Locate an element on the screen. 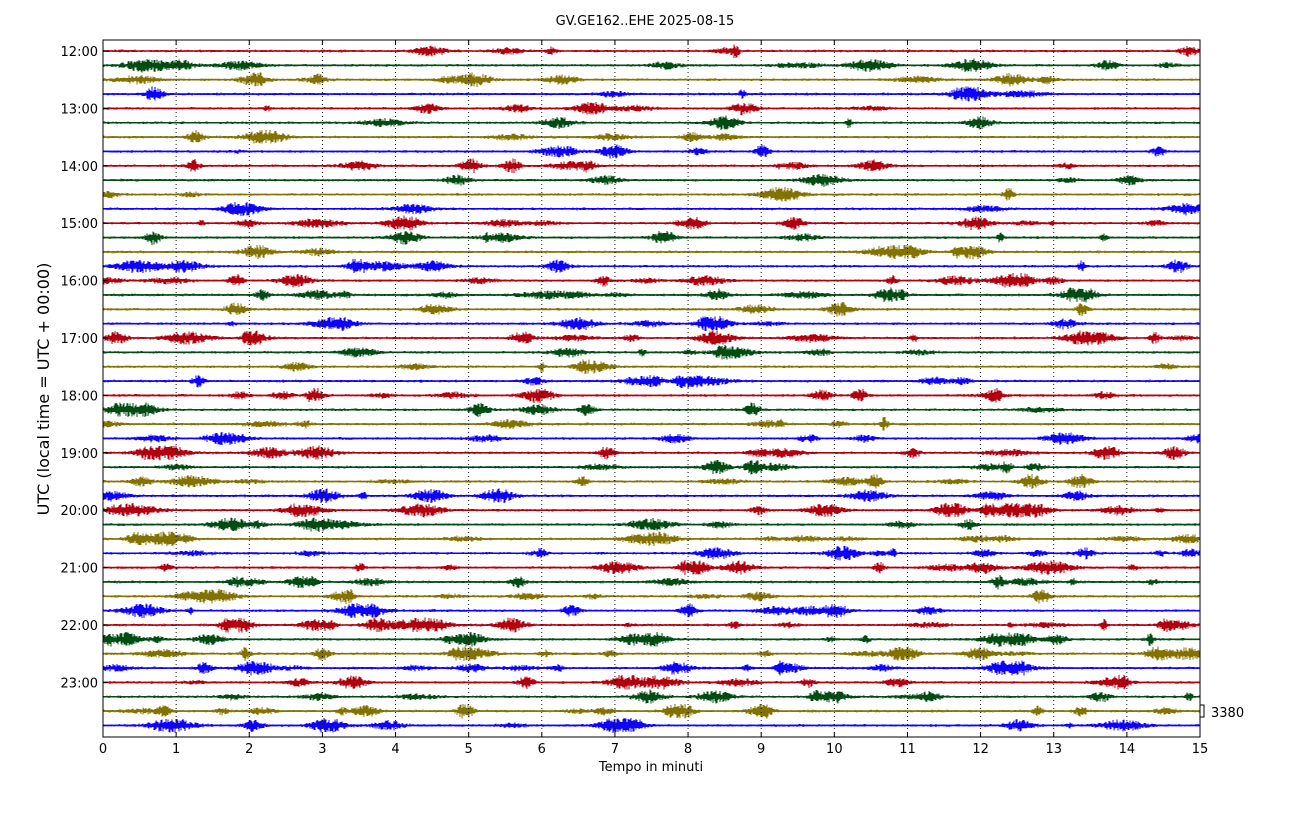 The image size is (1290, 819). x-tick-label: 7 is located at coordinates (615, 749).